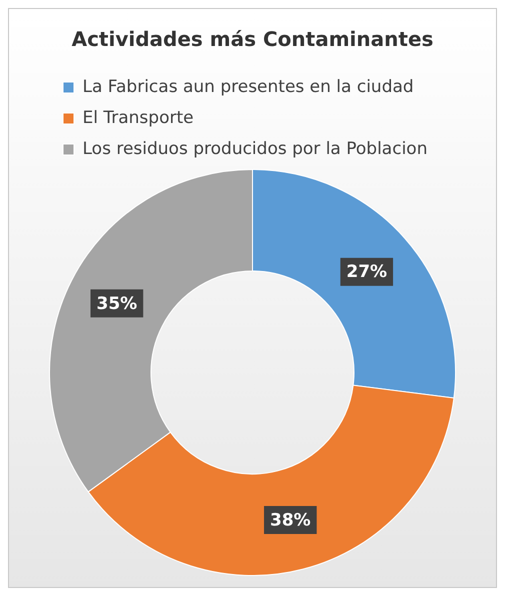 The width and height of the screenshot is (505, 596). What do you see at coordinates (255, 148) in the screenshot?
I see `legend-label: Los residuos producidos por la Poblacion` at bounding box center [255, 148].